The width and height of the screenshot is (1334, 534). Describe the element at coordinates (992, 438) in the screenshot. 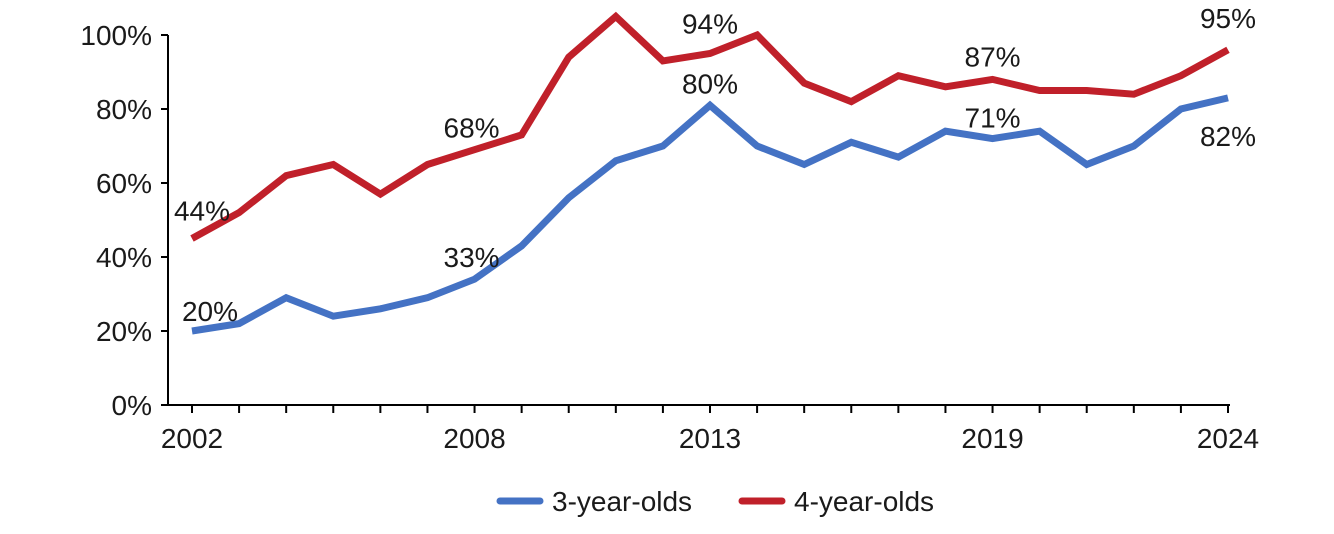

I see `x-tick-label: 2019` at that location.